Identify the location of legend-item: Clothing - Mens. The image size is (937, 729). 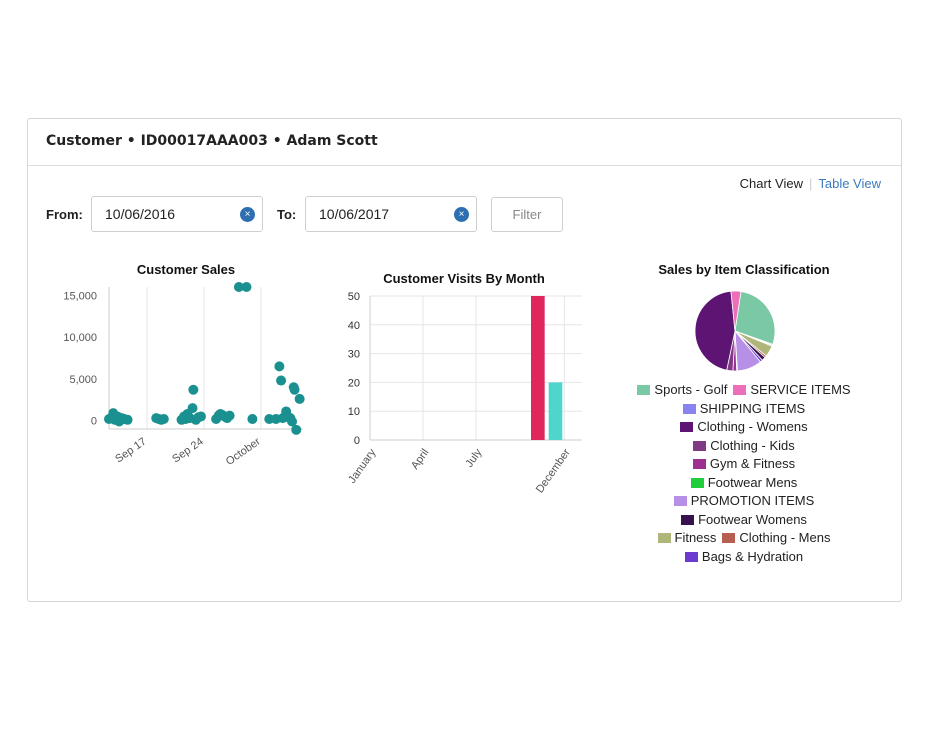
(776, 538).